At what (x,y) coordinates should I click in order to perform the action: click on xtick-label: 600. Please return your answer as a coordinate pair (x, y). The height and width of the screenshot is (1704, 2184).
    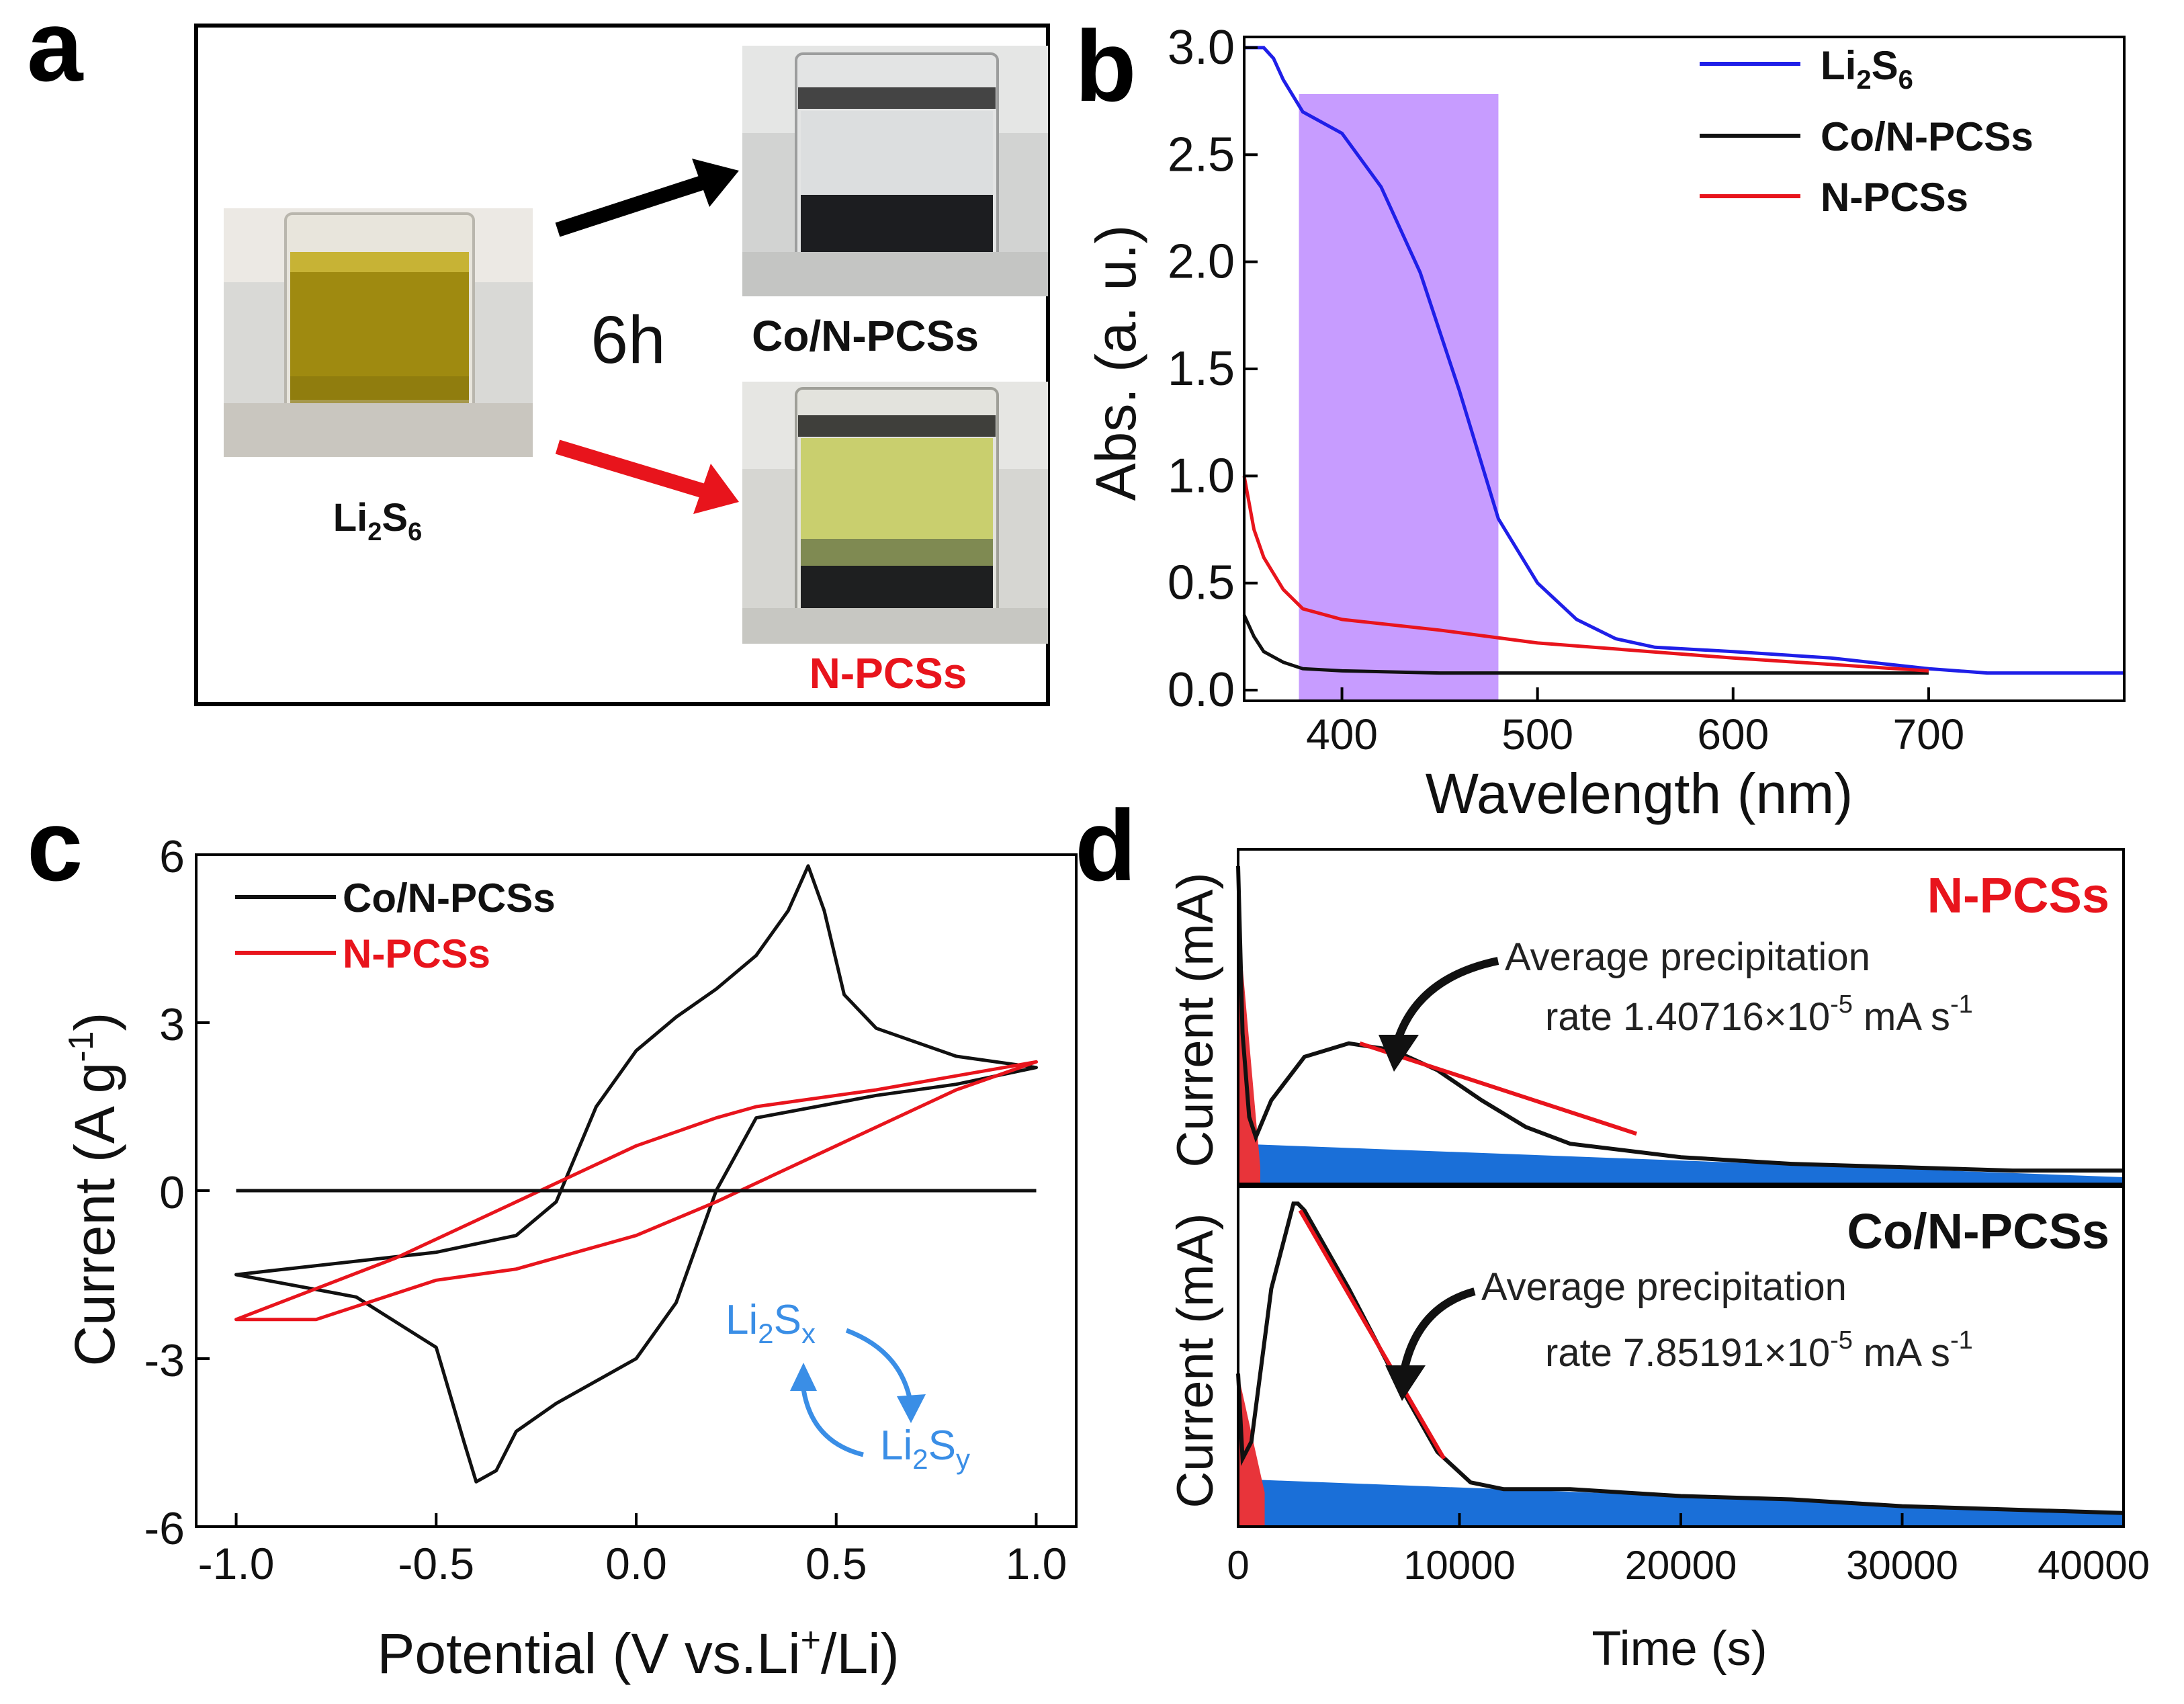
    Looking at the image, I should click on (1733, 734).